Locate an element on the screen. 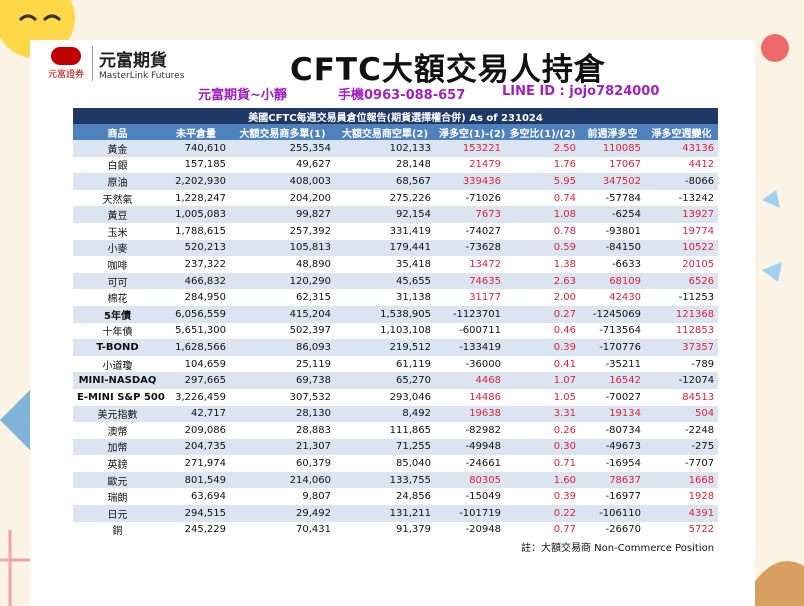 The image size is (804, 606). table-cell: 415,204 is located at coordinates (282, 314).